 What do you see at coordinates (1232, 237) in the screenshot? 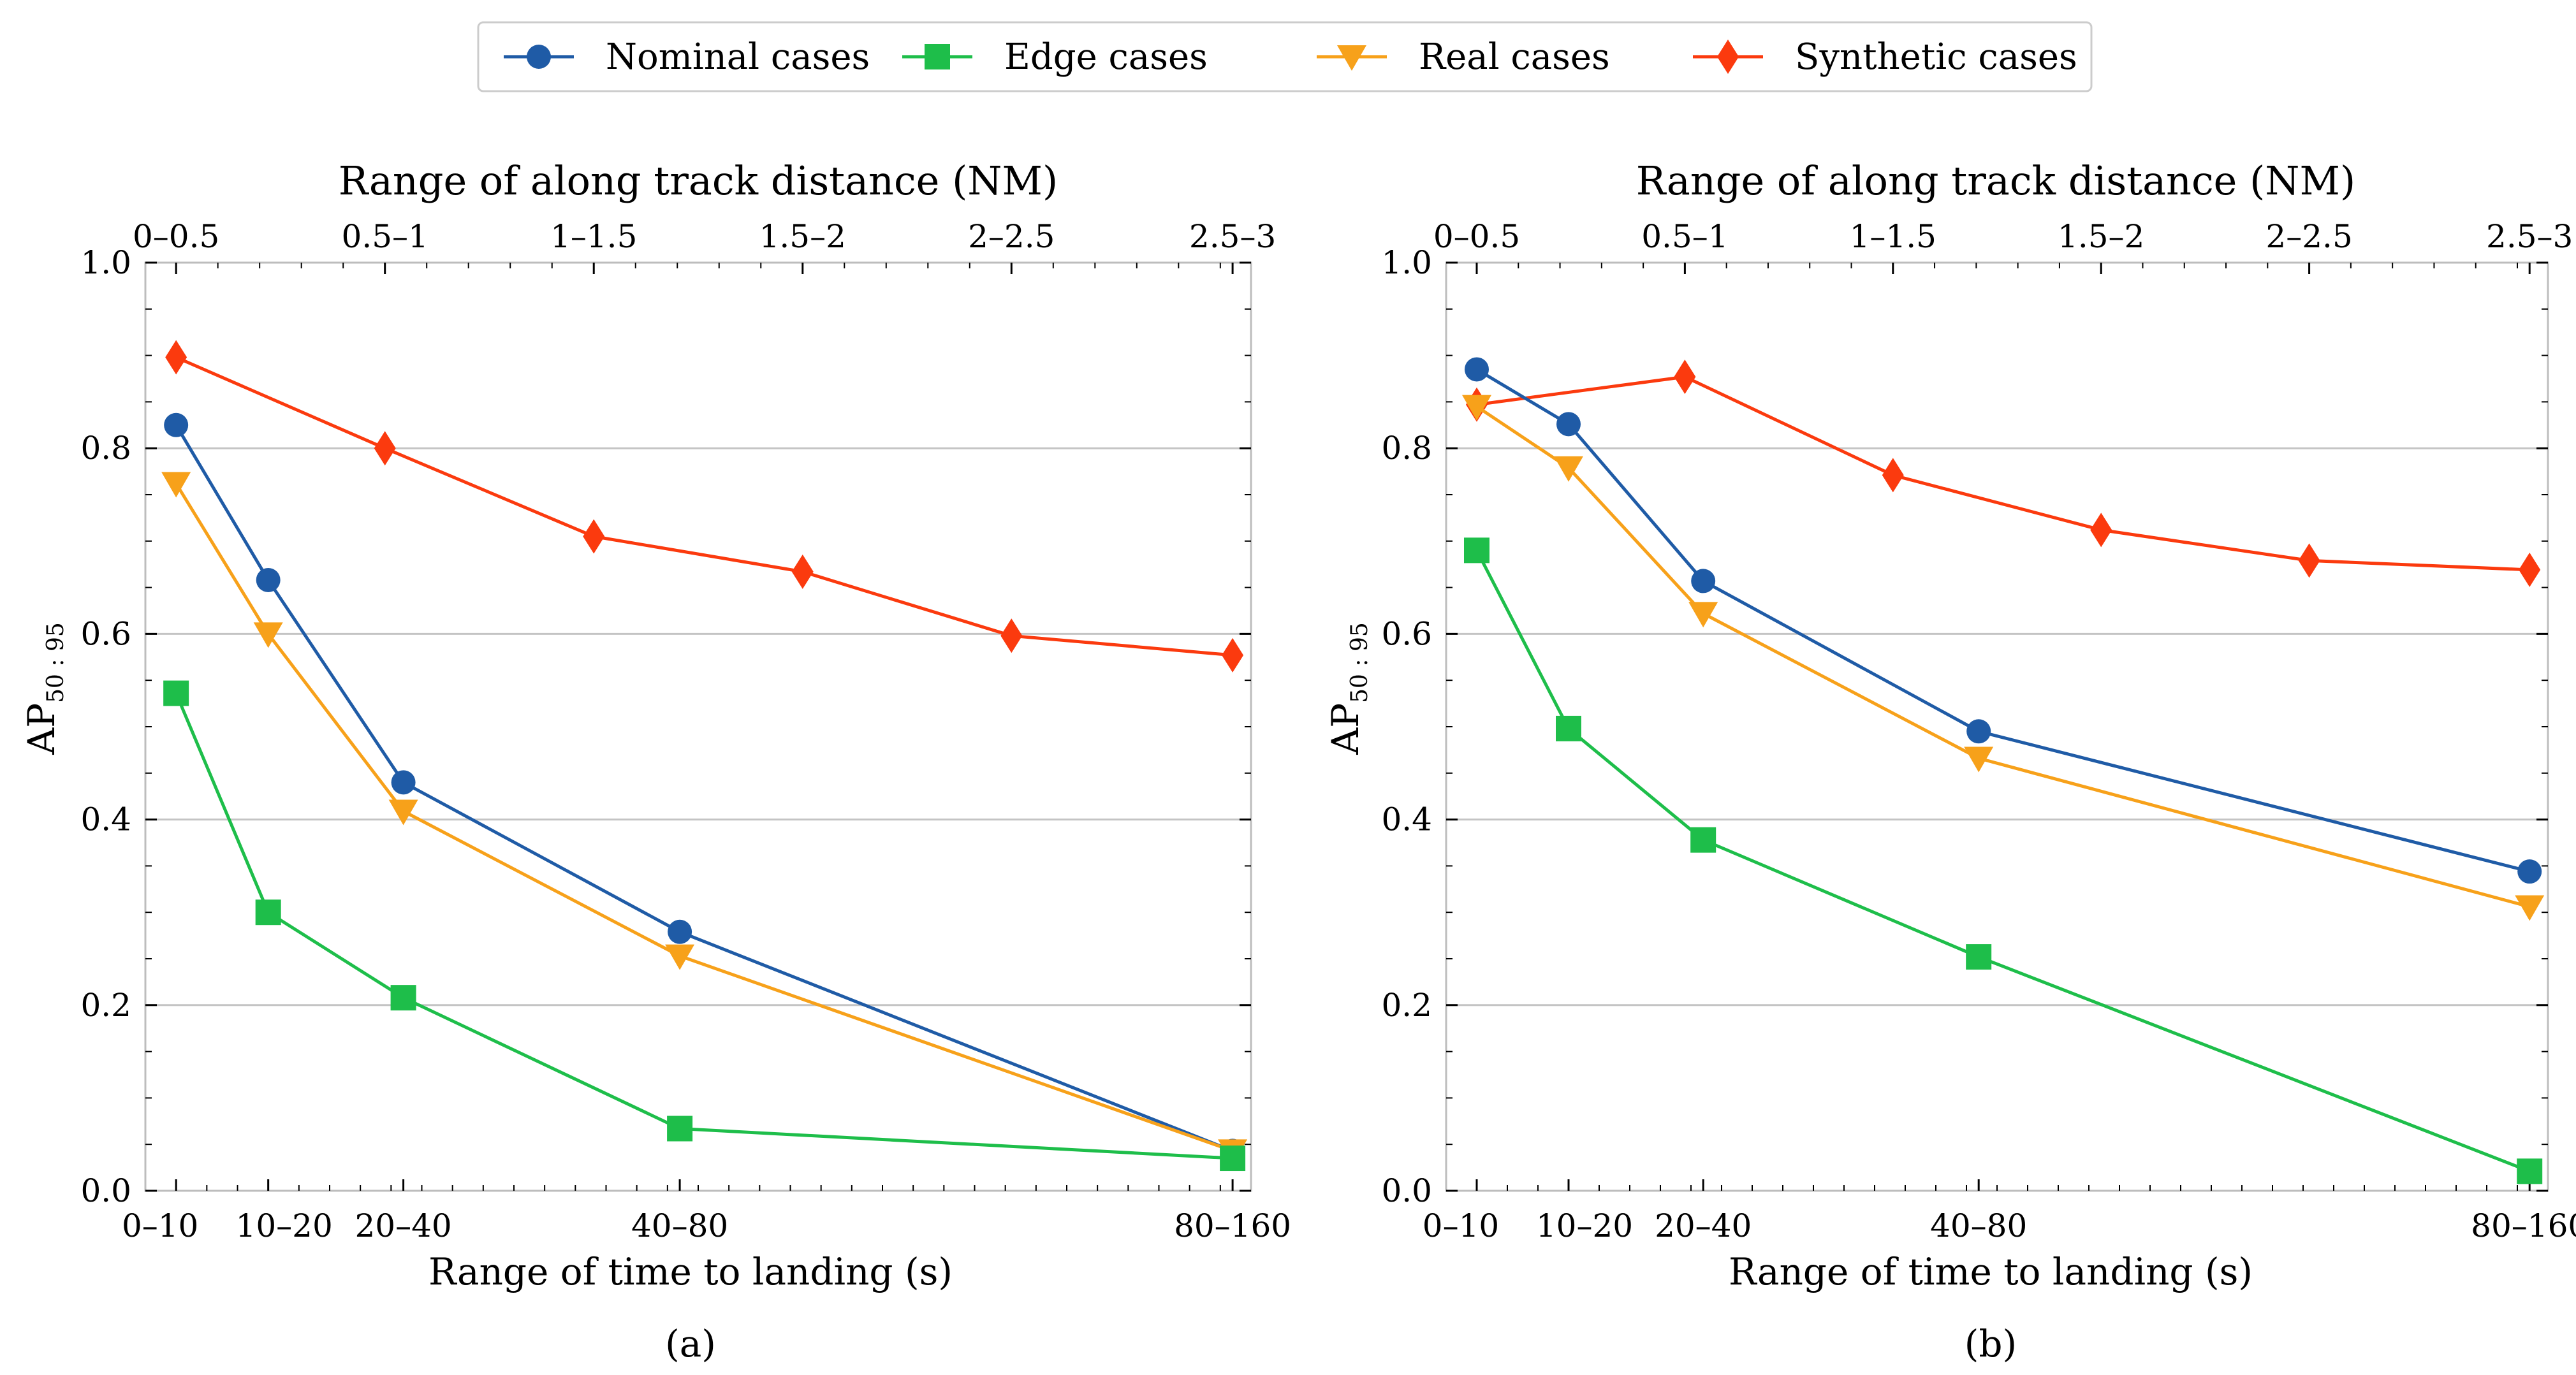
I see `top-x-tick-label: 2.5–3` at bounding box center [1232, 237].